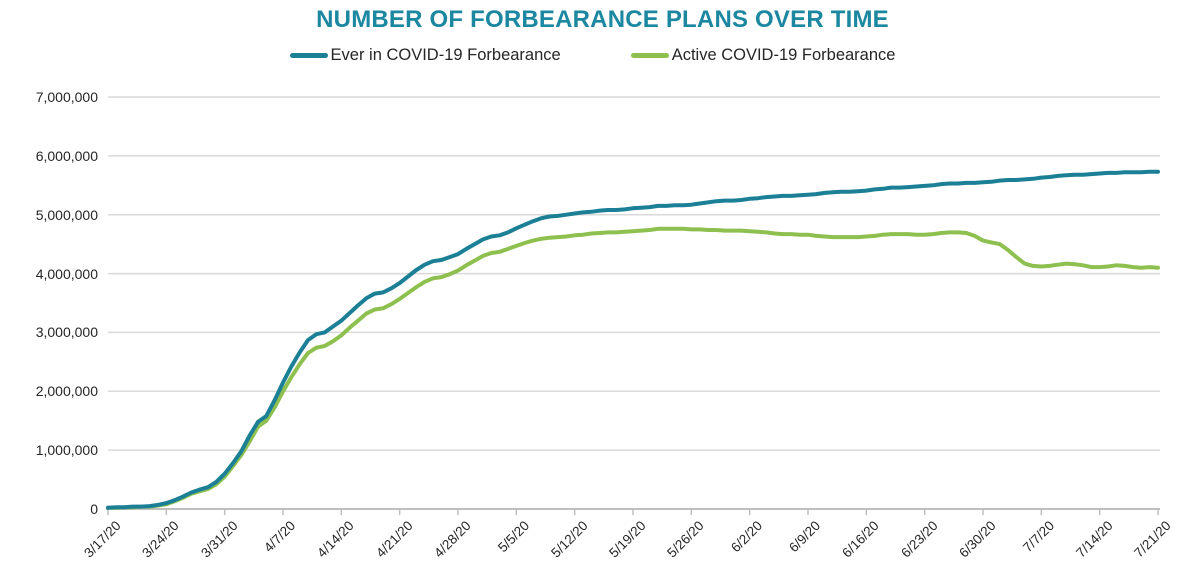 The image size is (1185, 586). What do you see at coordinates (66, 332) in the screenshot?
I see `y-axis-label: 3,000,000` at bounding box center [66, 332].